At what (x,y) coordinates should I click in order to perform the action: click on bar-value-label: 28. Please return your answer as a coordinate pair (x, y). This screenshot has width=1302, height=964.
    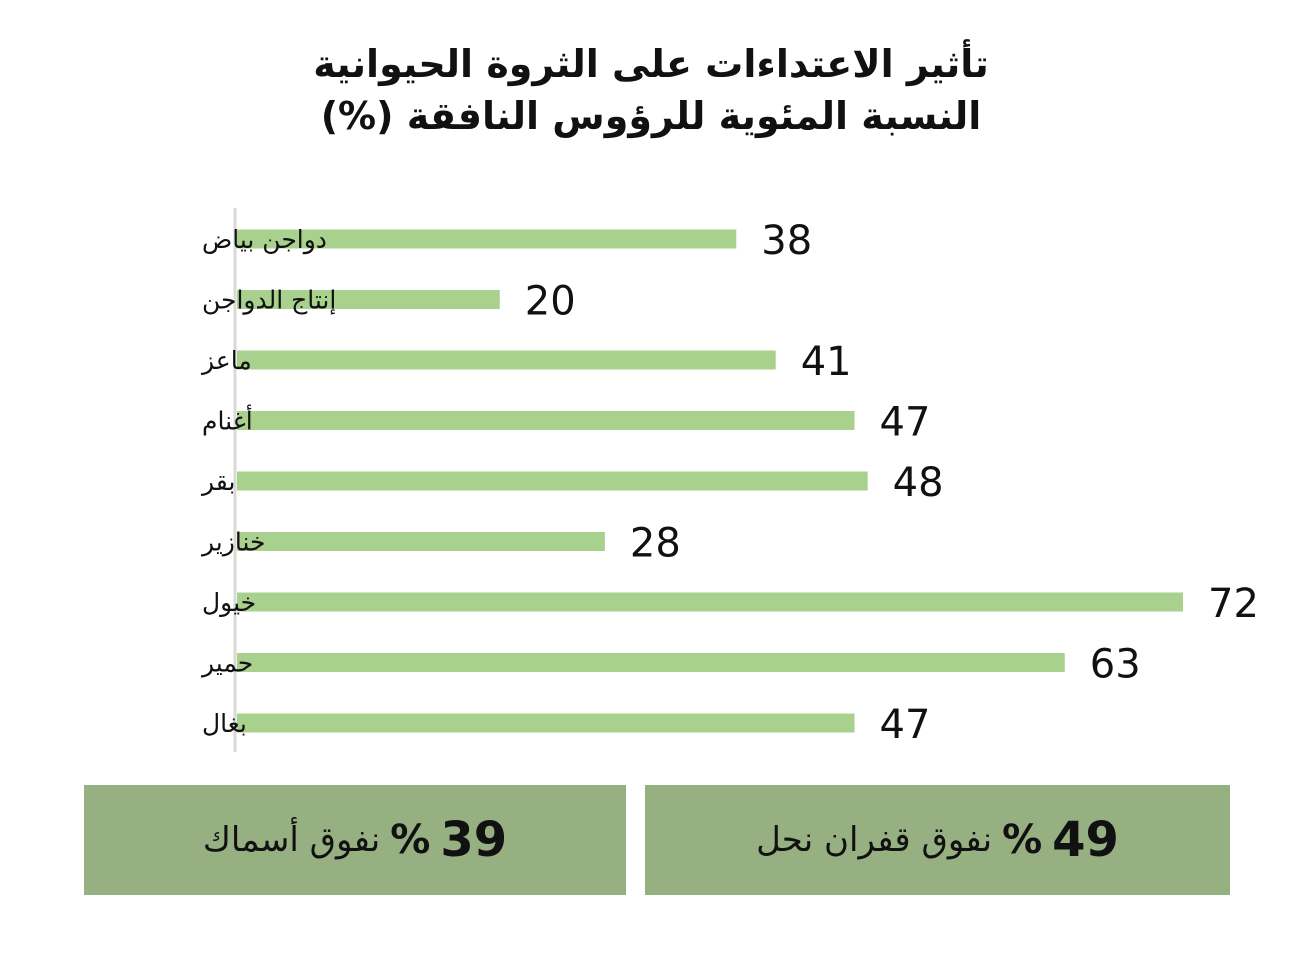
    Looking at the image, I should click on (655, 544).